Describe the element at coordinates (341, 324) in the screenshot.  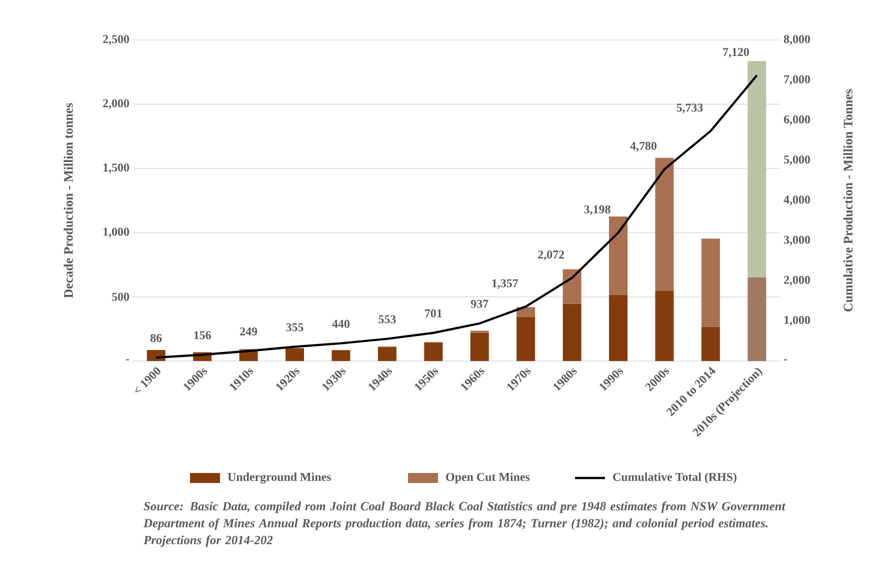
I see `data-label: 440` at that location.